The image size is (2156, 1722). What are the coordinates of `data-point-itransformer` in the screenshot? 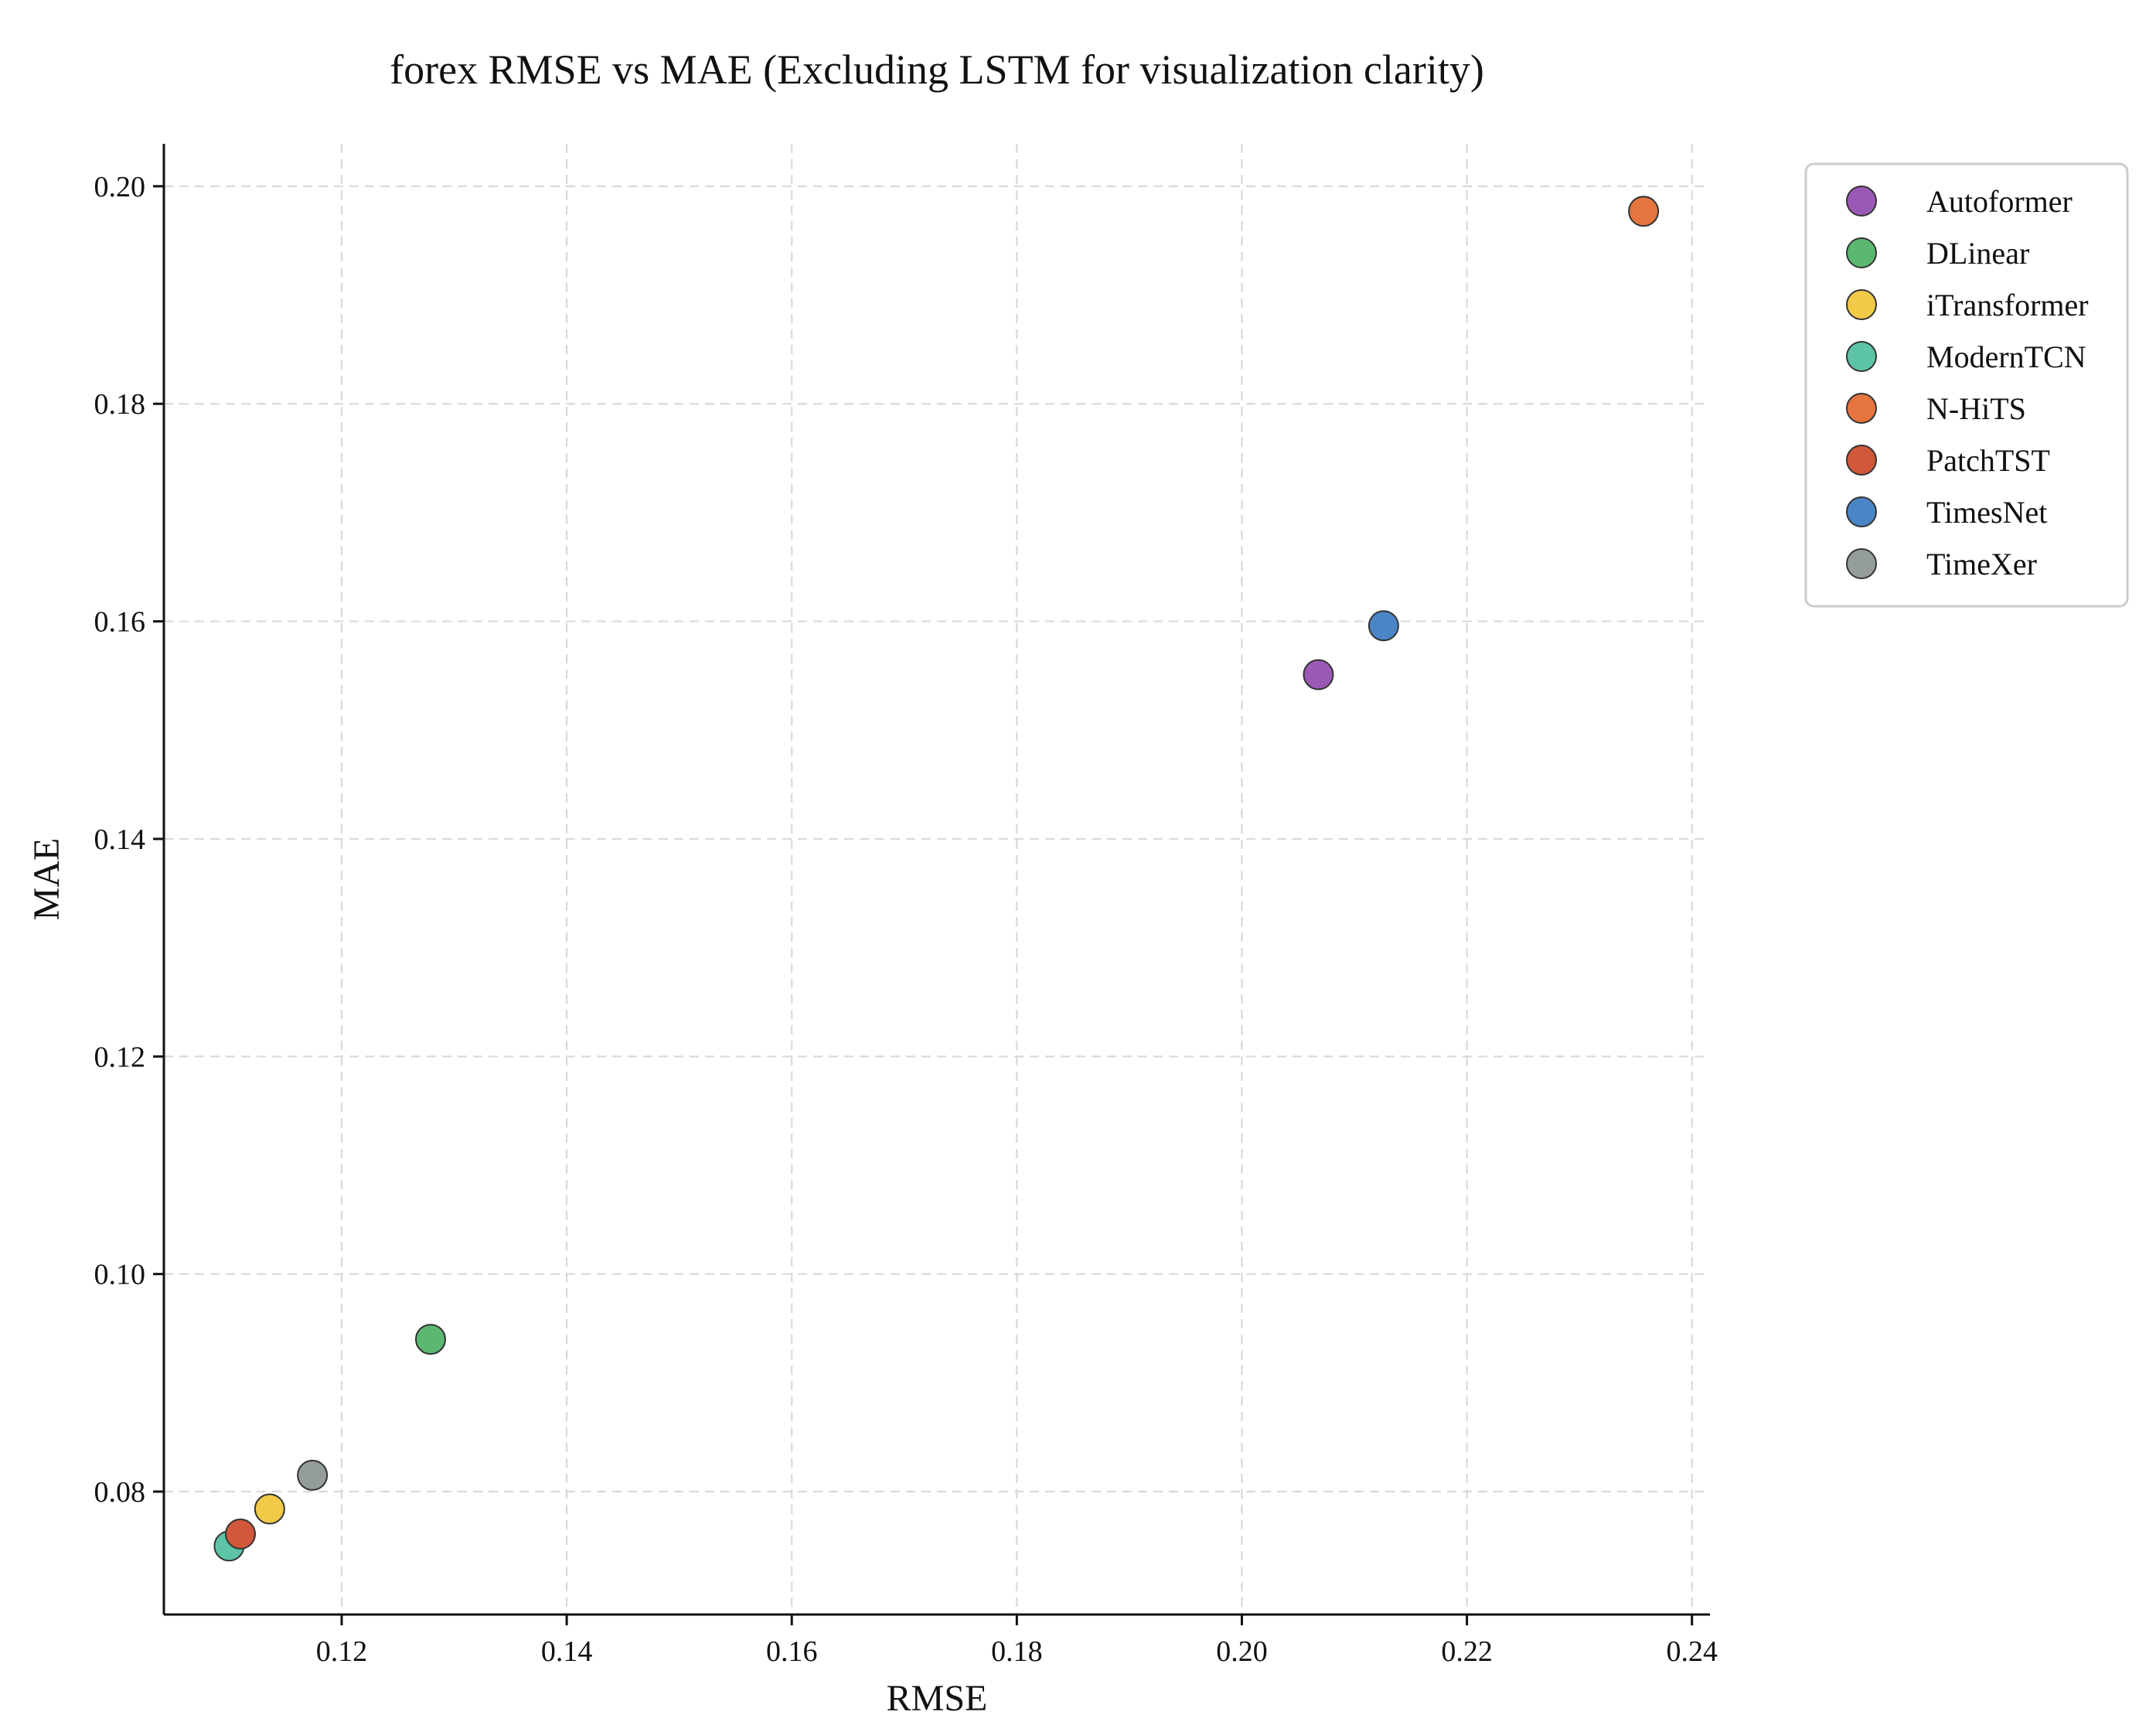 It's located at (269, 1509).